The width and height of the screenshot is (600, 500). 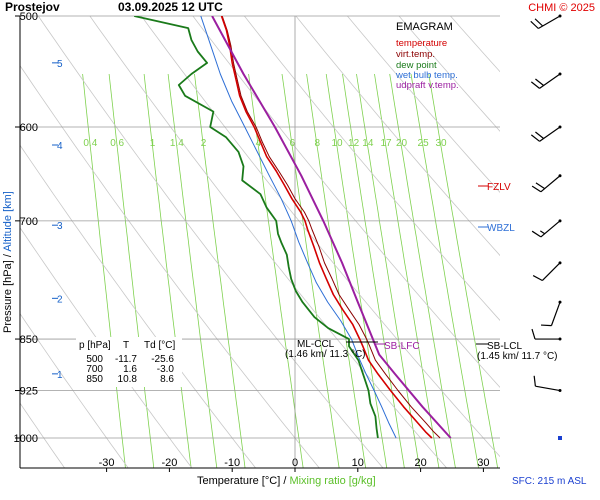 What do you see at coordinates (8, 262) in the screenshot?
I see `y-axis-title: Pressure [hPa] / Altitude [km]` at bounding box center [8, 262].